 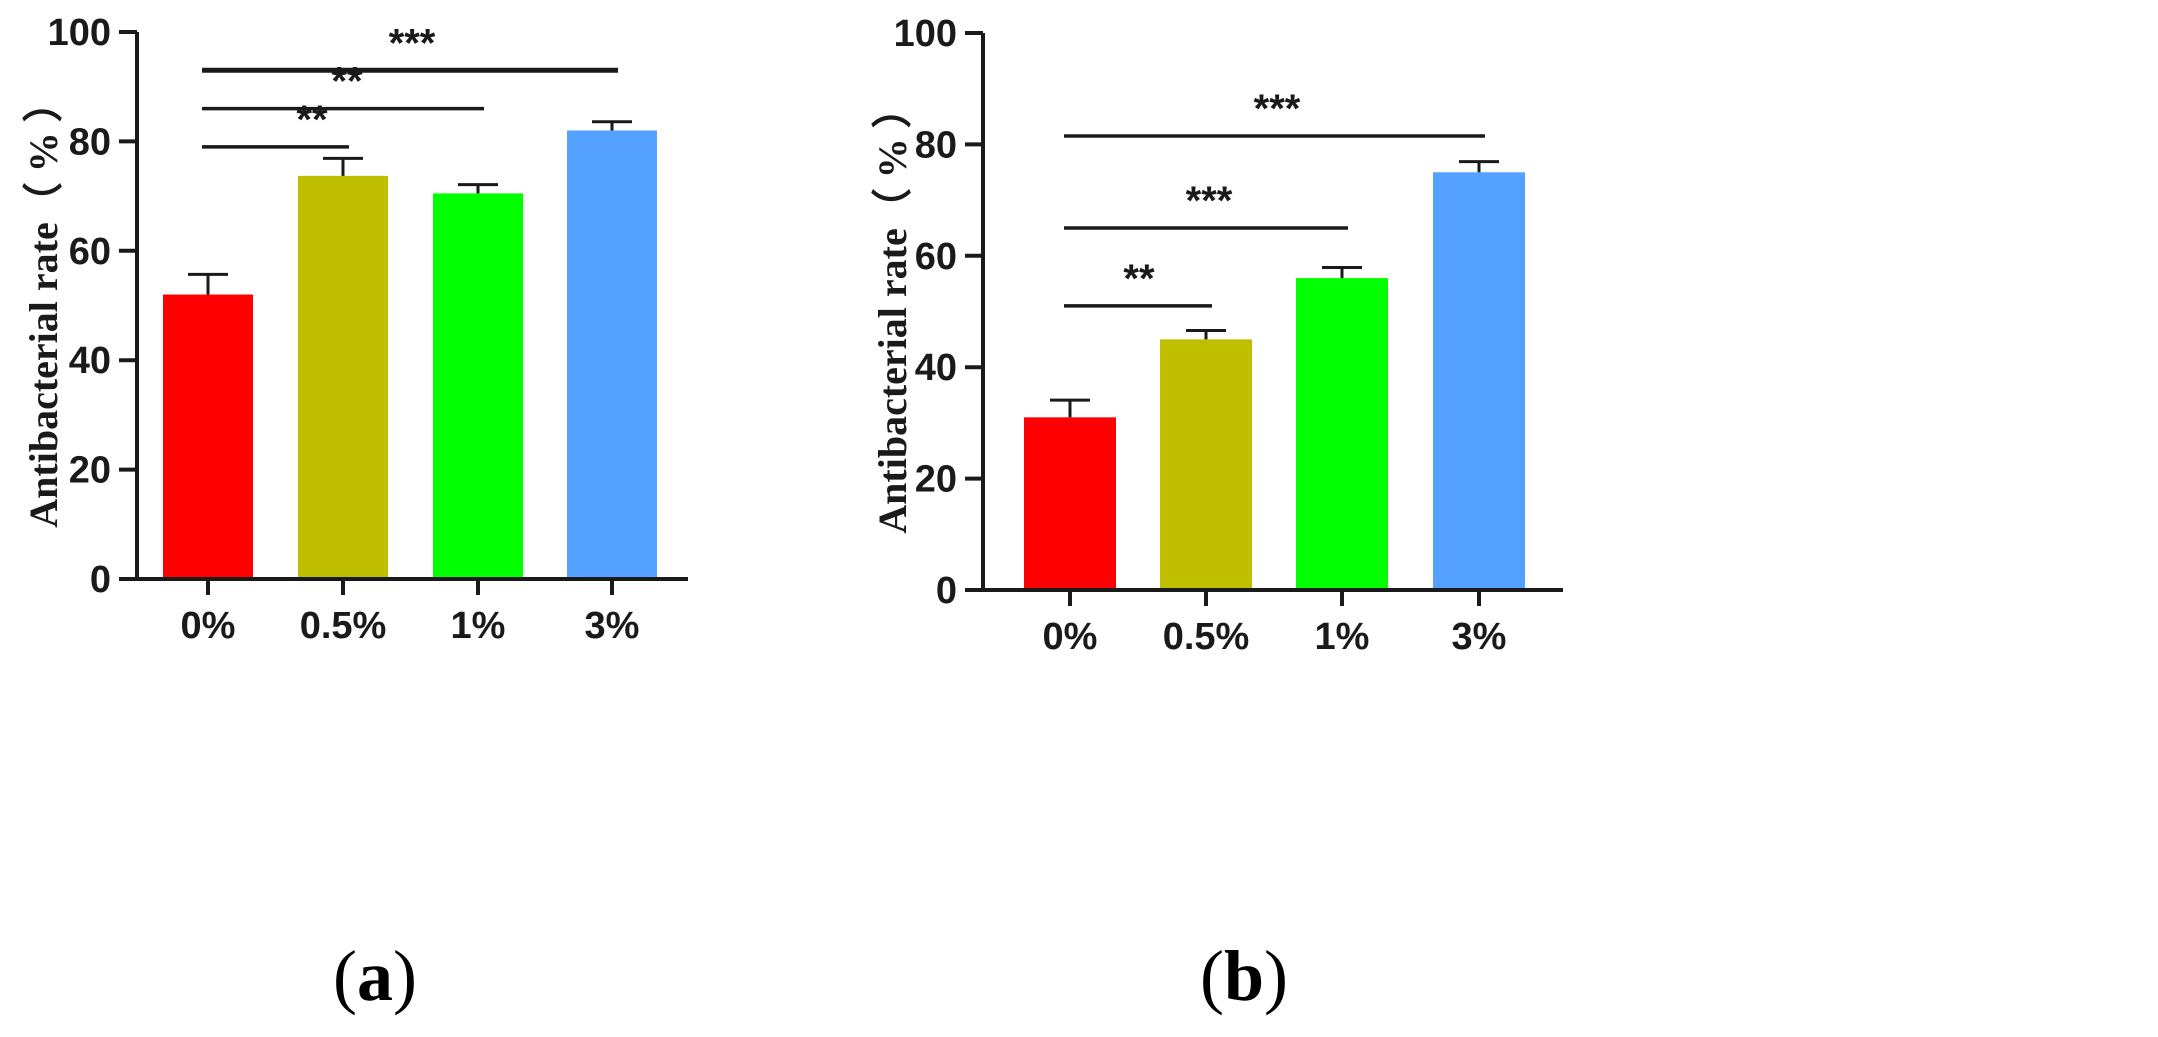 I want to click on panel-b-y-tick-label-80: 80, so click(x=936, y=145).